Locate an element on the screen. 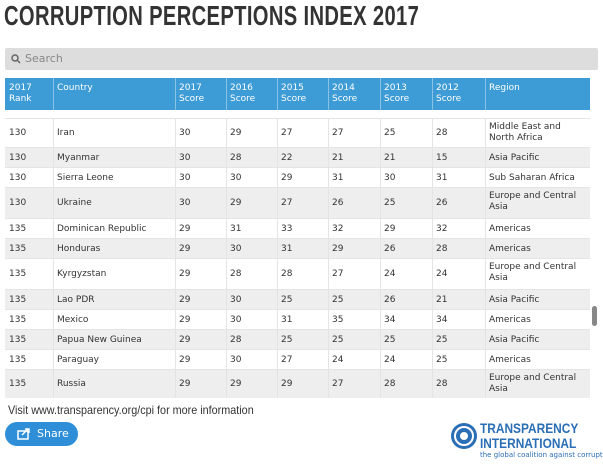 The width and height of the screenshot is (603, 464). column-header: 2017 Score is located at coordinates (192, 93).